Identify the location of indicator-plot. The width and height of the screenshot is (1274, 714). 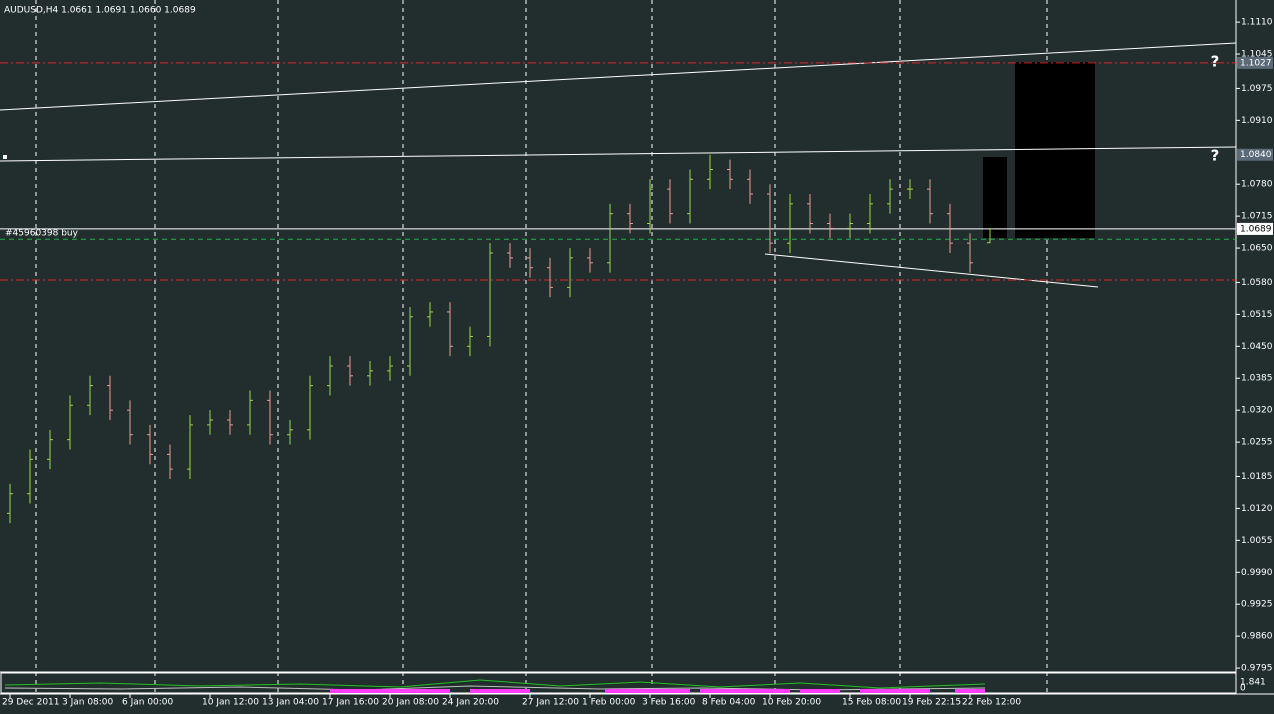
(495, 686).